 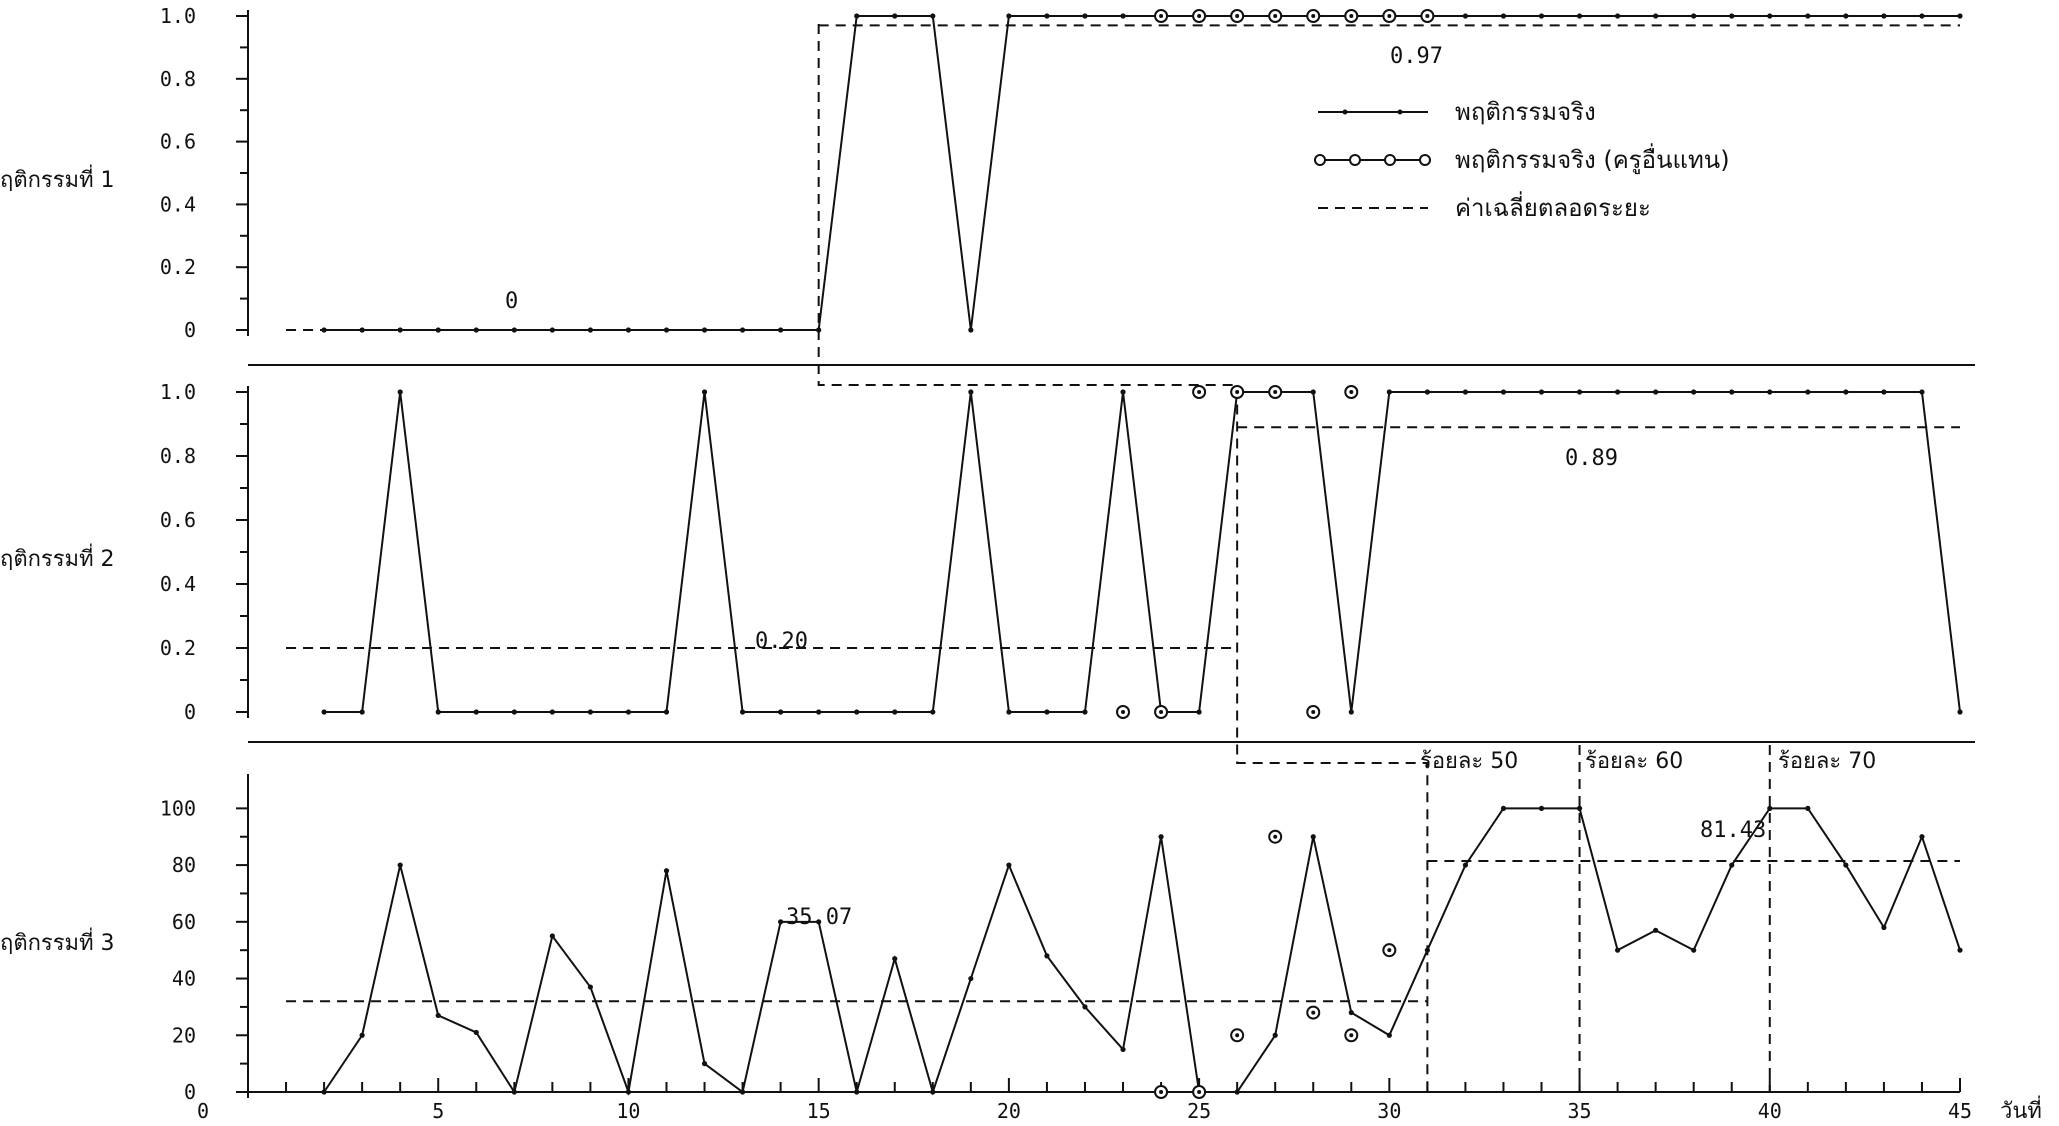 What do you see at coordinates (203, 1111) in the screenshot?
I see `x-tick-label: 0` at bounding box center [203, 1111].